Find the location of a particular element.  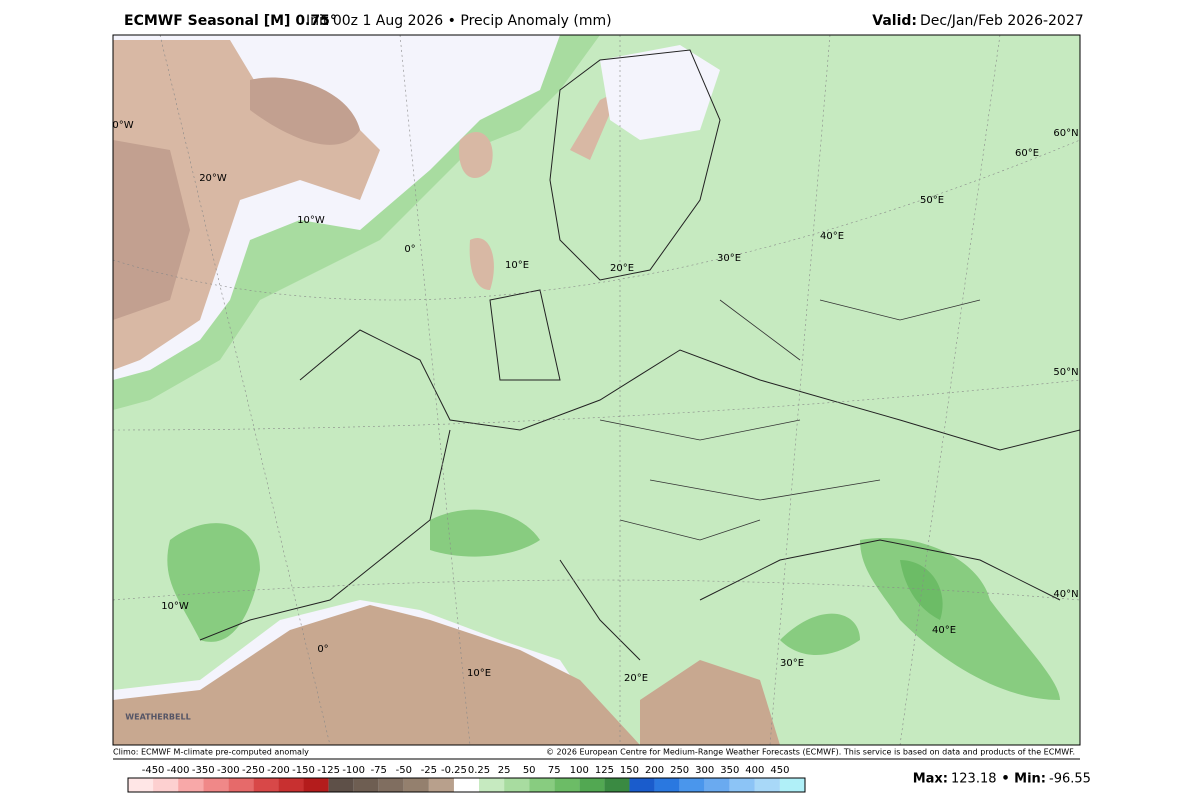

colorbar-label: -100 is located at coordinates (353, 770).